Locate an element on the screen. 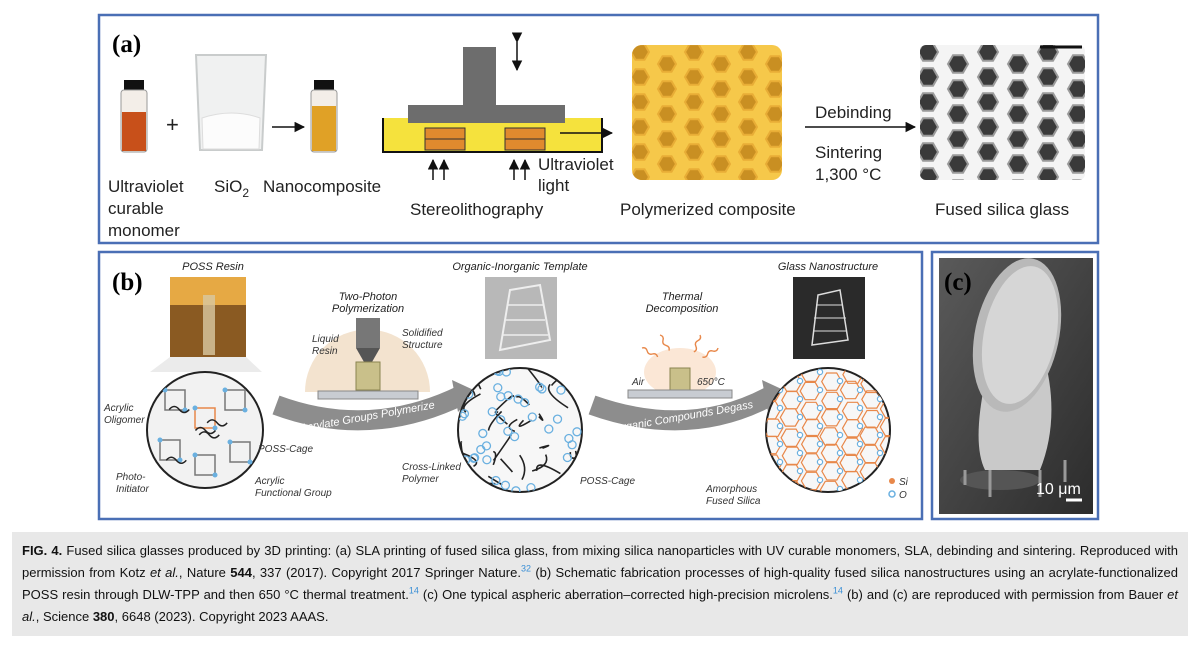  citation: 32 is located at coordinates (525, 568).